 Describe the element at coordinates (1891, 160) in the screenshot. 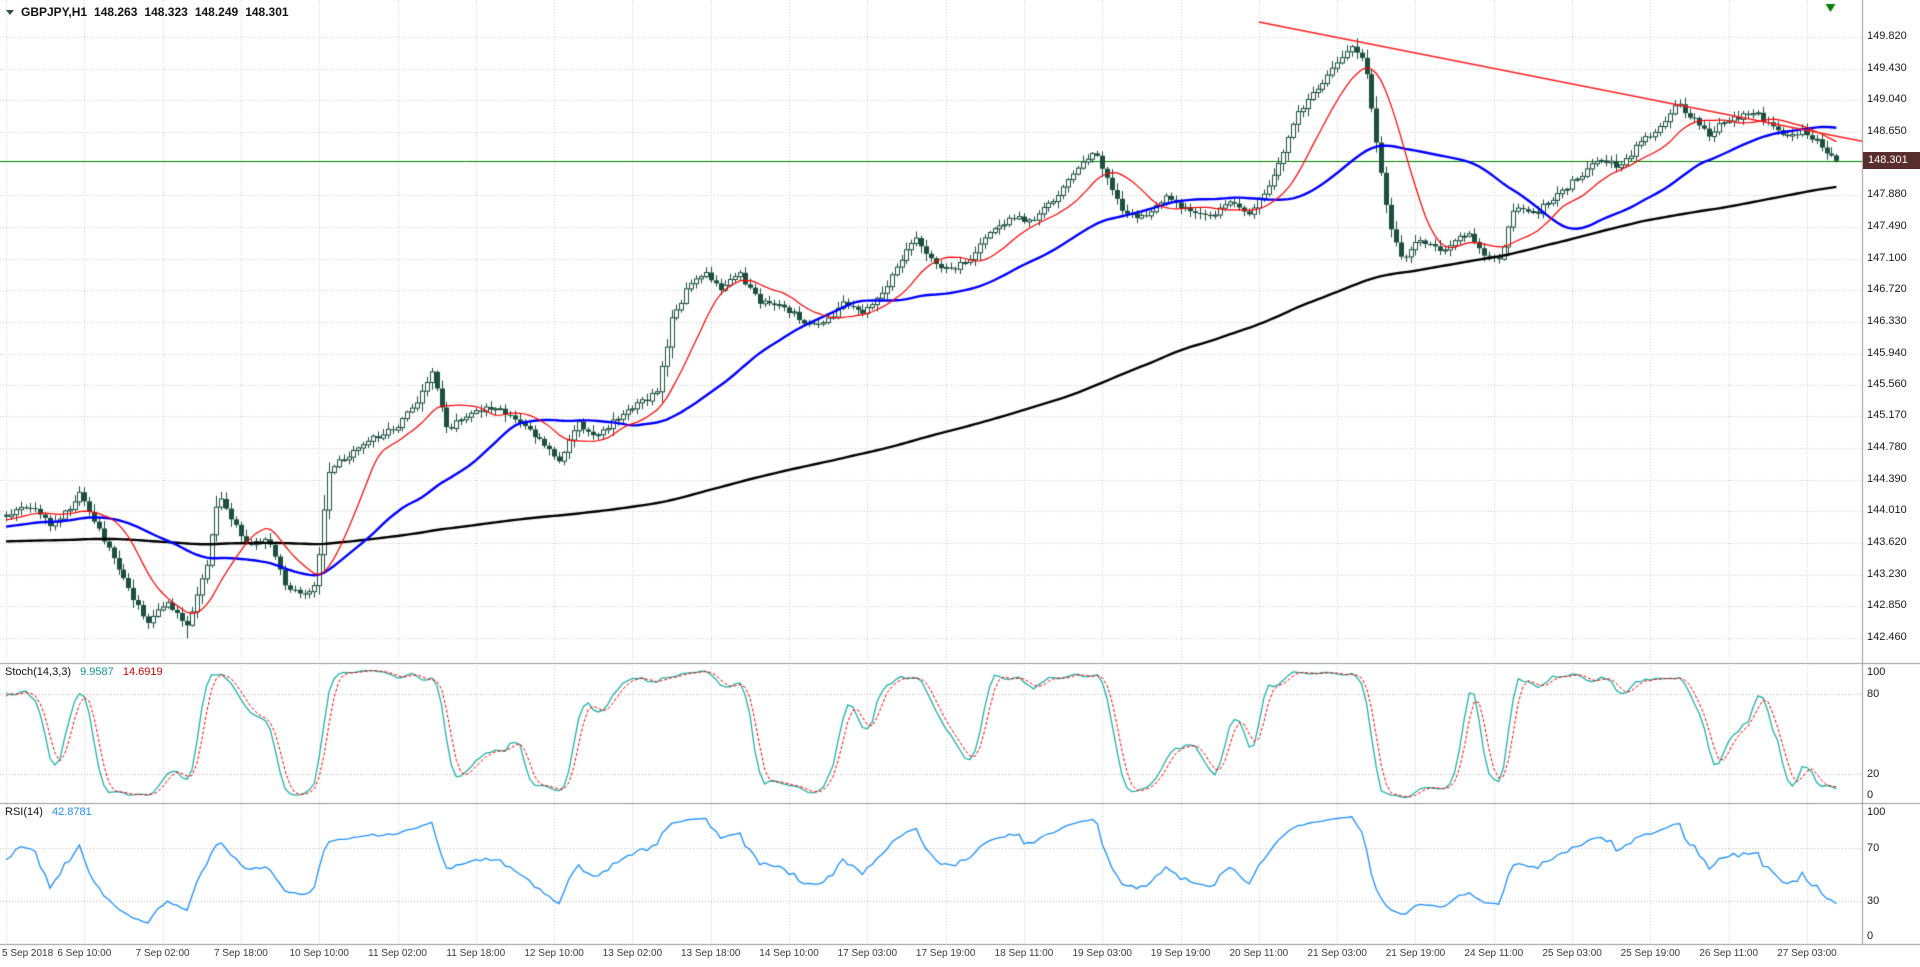

I see `current-price-tag: 148.301` at that location.